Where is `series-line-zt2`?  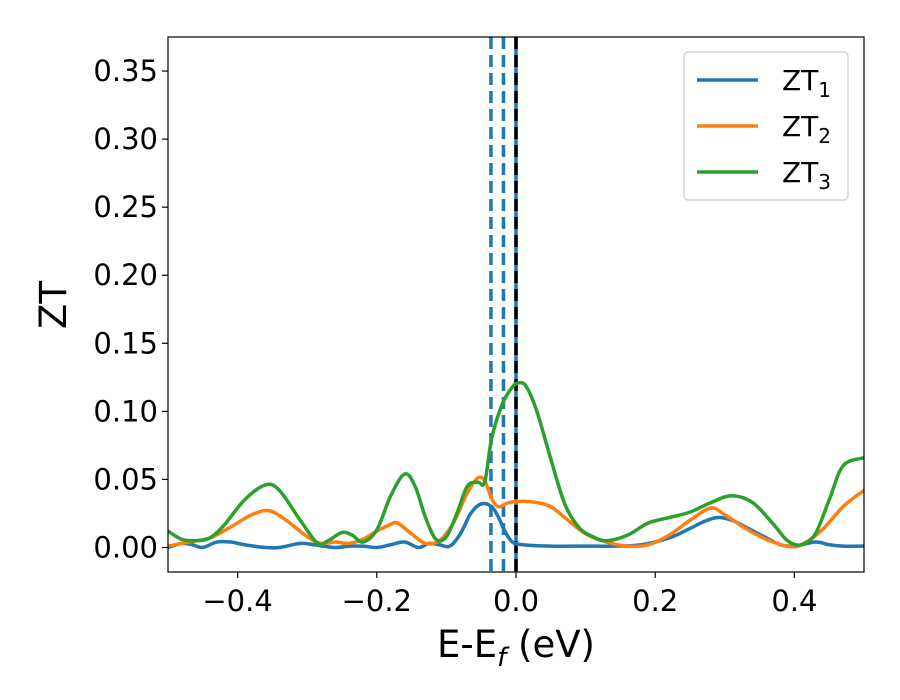 series-line-zt2 is located at coordinates (516, 512).